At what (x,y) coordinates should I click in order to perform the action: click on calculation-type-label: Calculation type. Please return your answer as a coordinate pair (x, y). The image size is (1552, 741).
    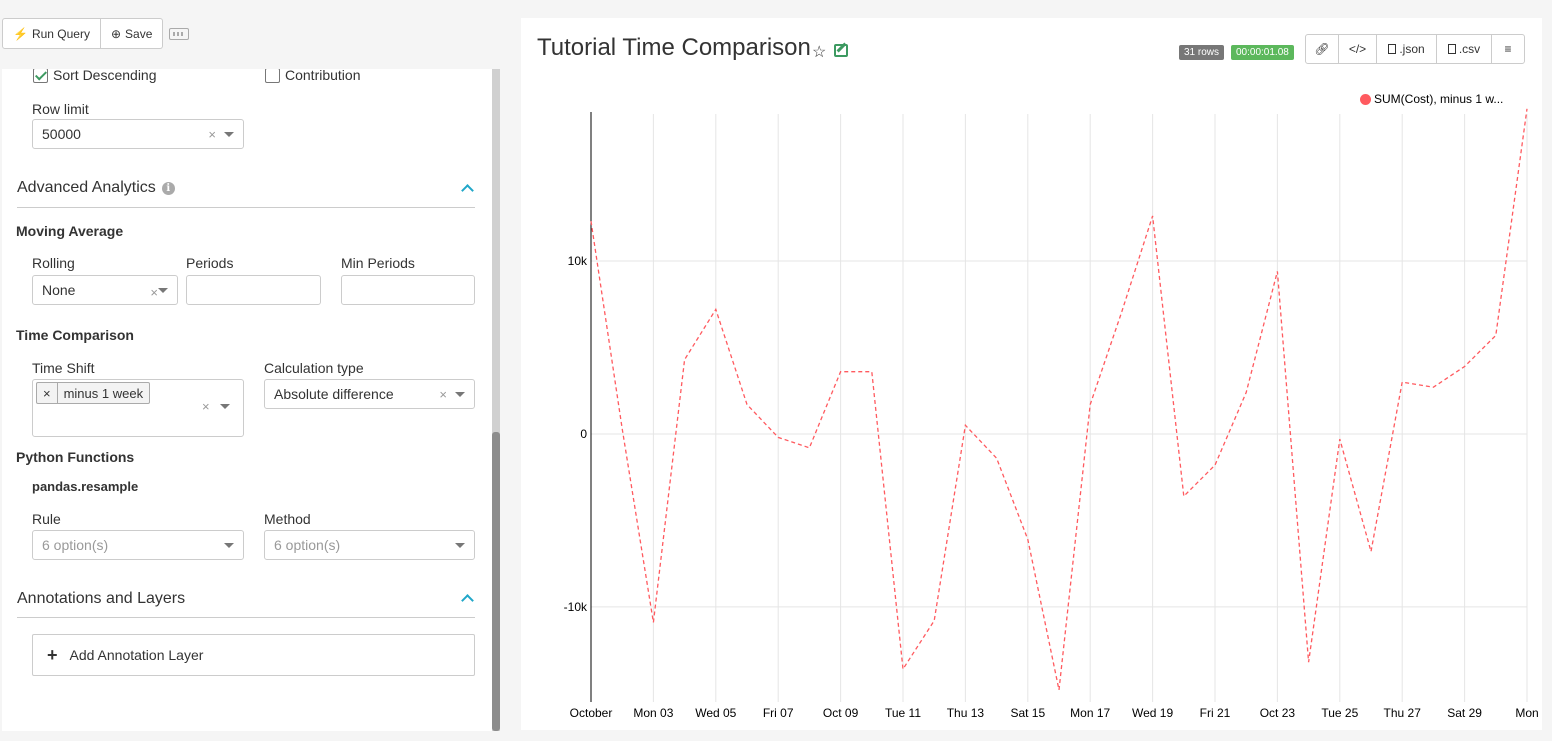
    Looking at the image, I should click on (314, 368).